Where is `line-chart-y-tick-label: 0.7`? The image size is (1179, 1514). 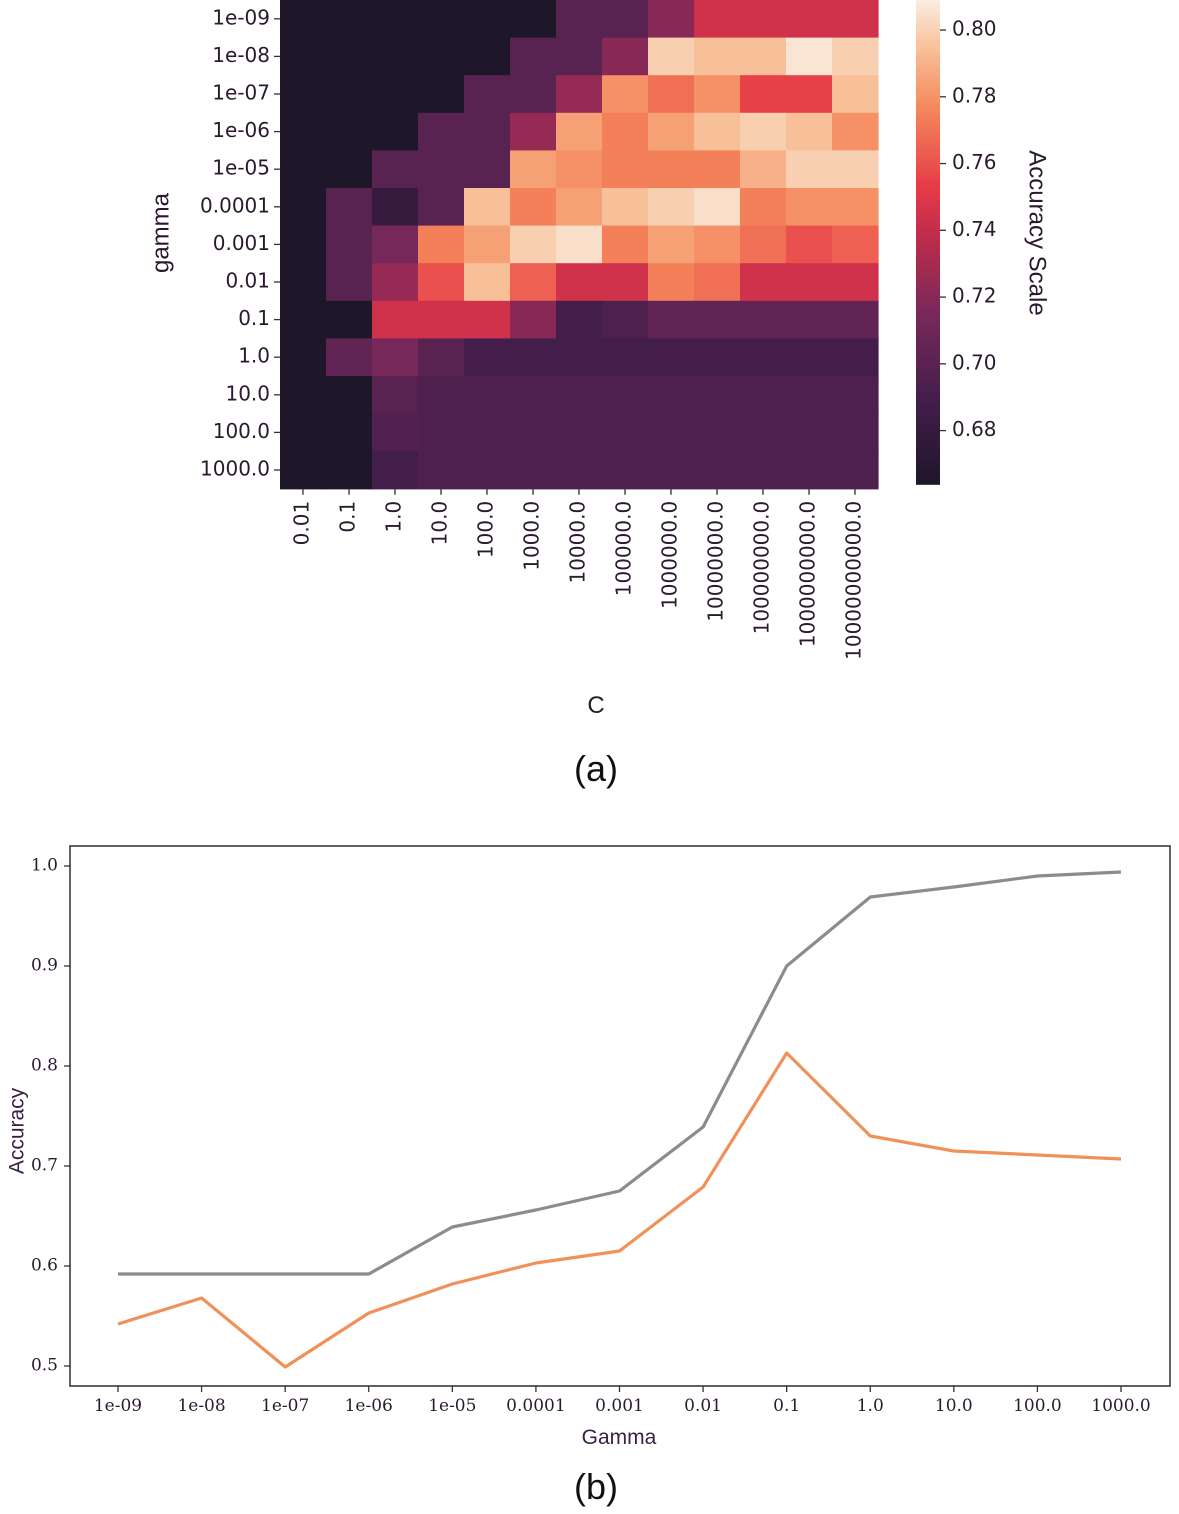
line-chart-y-tick-label: 0.7 is located at coordinates (44, 1166).